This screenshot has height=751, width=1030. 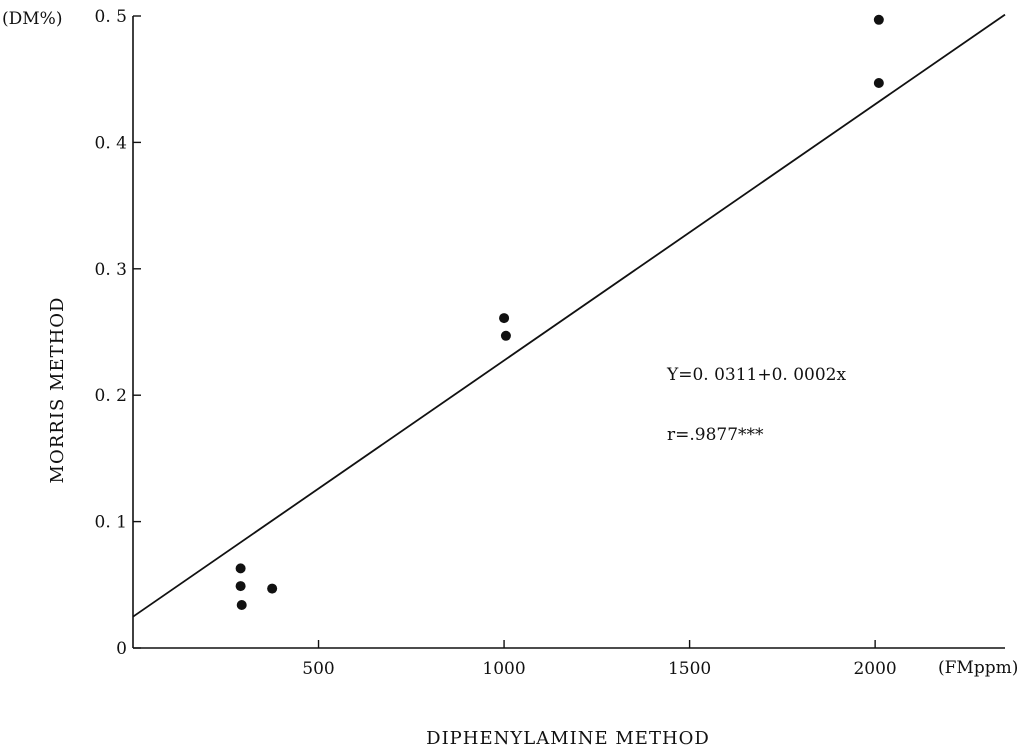 I want to click on x-ticks: 500 1000 1500 2000, so click(x=599, y=659).